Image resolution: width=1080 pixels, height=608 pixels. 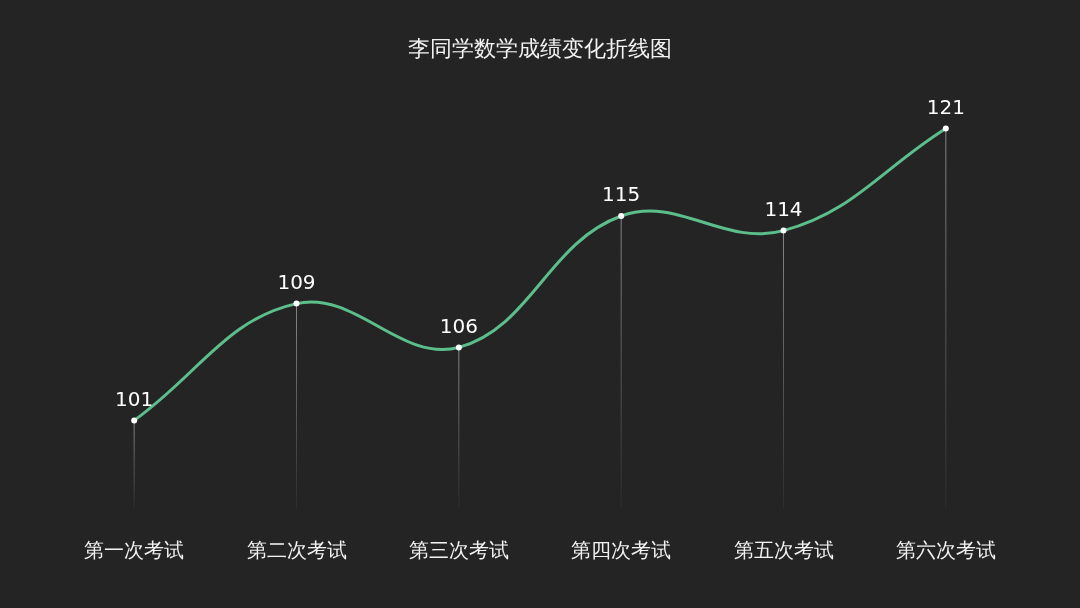 I want to click on x-tick-label: 第六次考试, so click(x=945, y=550).